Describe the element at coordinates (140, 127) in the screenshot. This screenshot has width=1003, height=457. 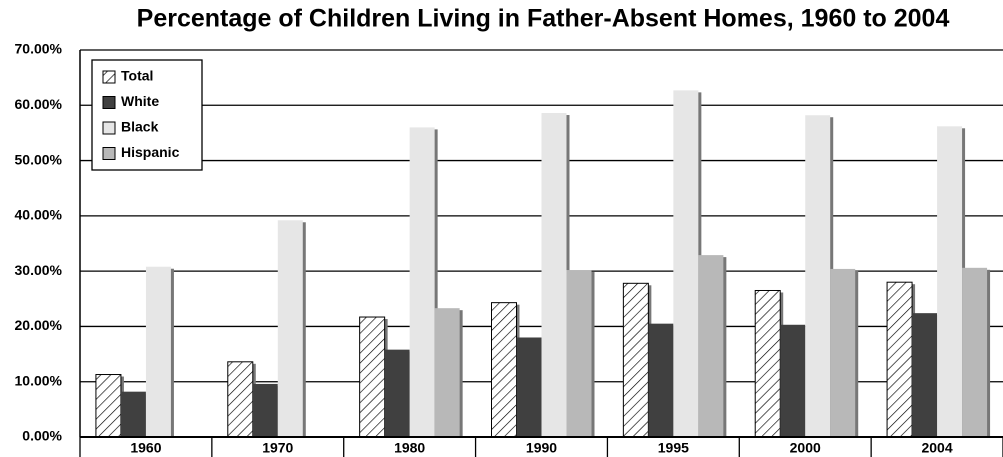
I see `legend-label: Black` at that location.